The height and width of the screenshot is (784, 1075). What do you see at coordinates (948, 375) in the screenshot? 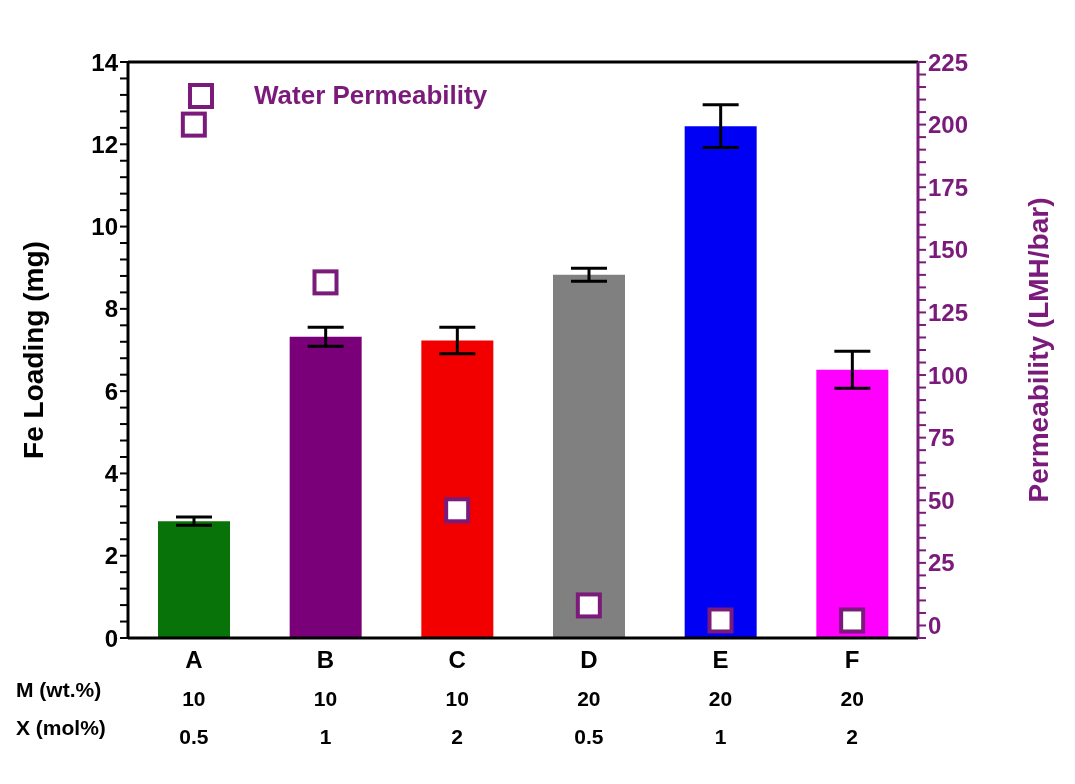
I see `y2-tick-label: 100` at bounding box center [948, 375].